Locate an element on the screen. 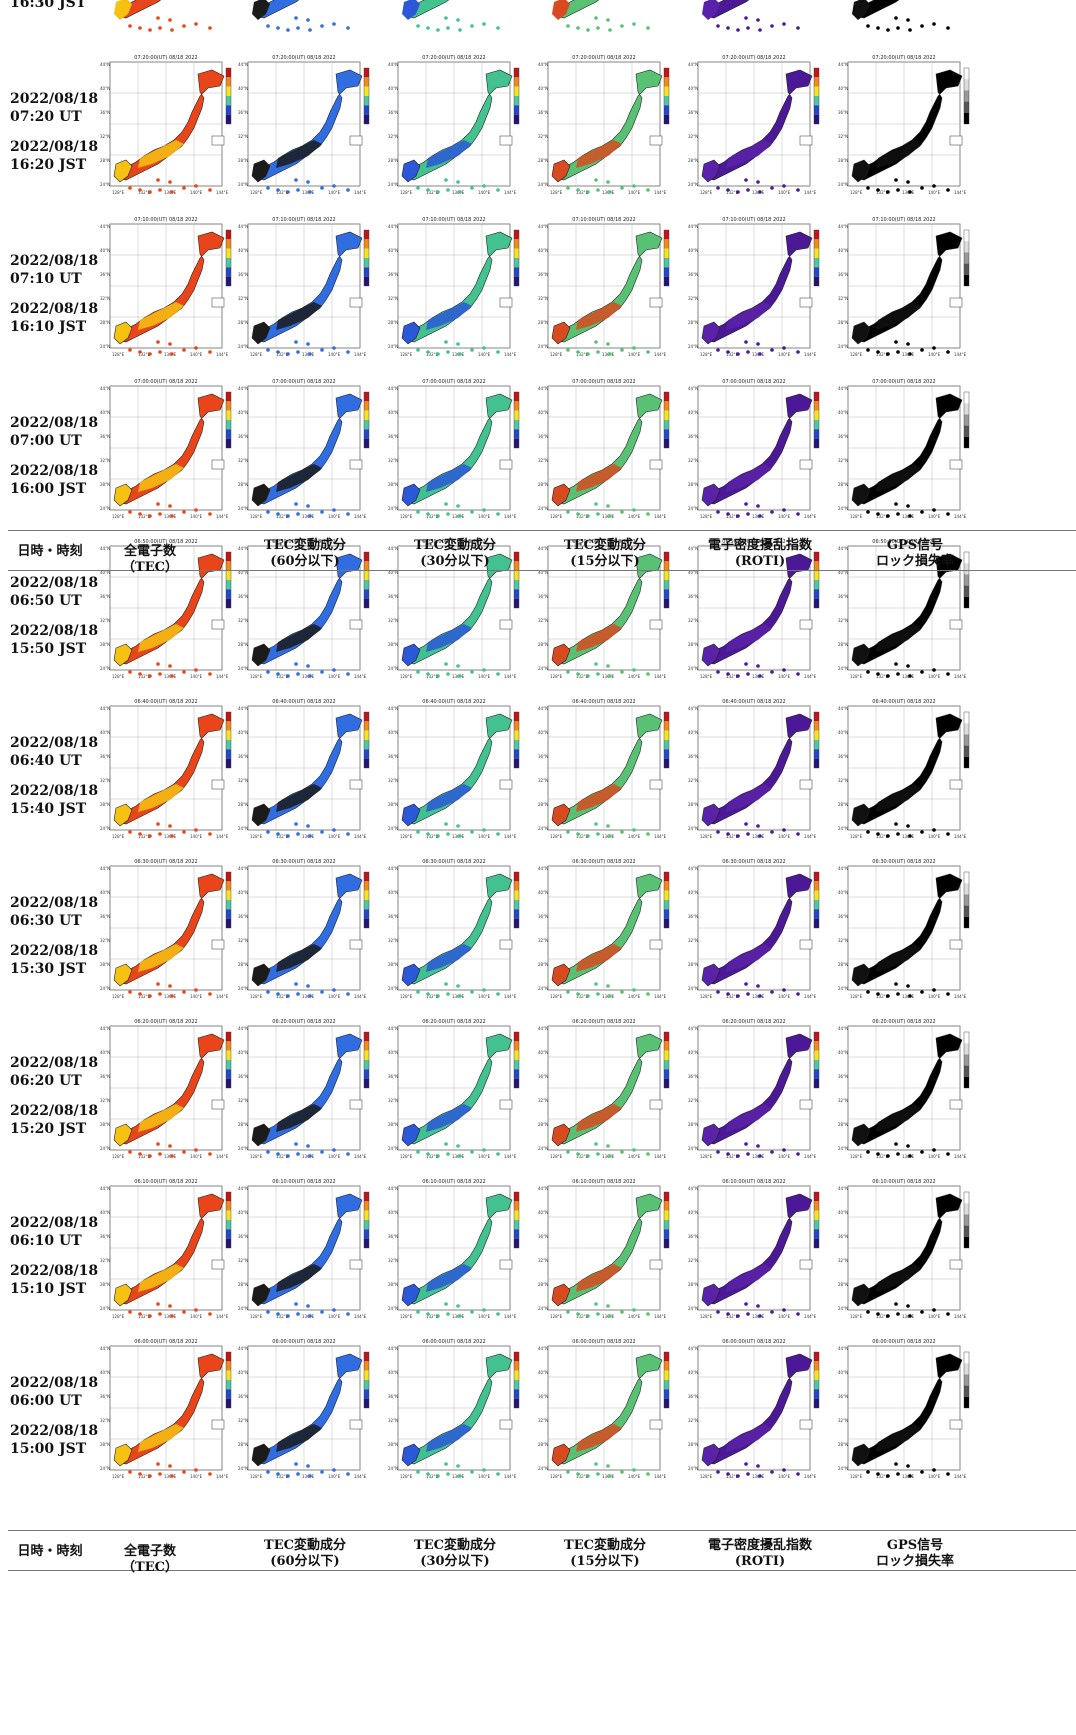  map-title: 06:50:00(UT) 08/18 2022 is located at coordinates (165, 542).